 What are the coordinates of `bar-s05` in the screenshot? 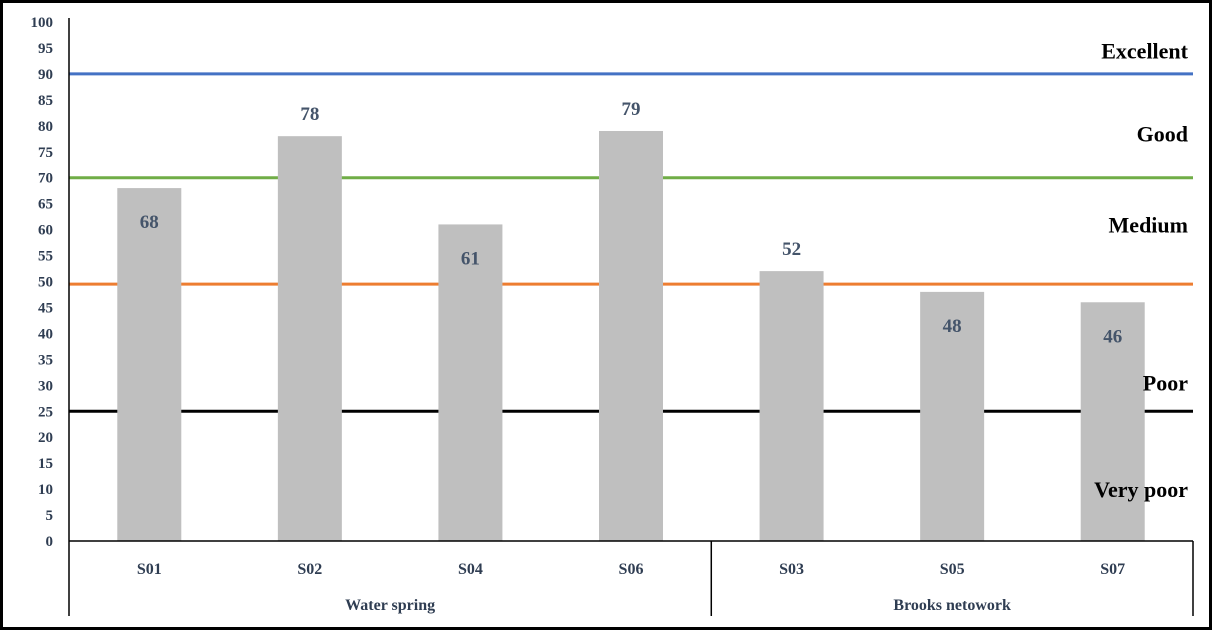 It's located at (952, 416).